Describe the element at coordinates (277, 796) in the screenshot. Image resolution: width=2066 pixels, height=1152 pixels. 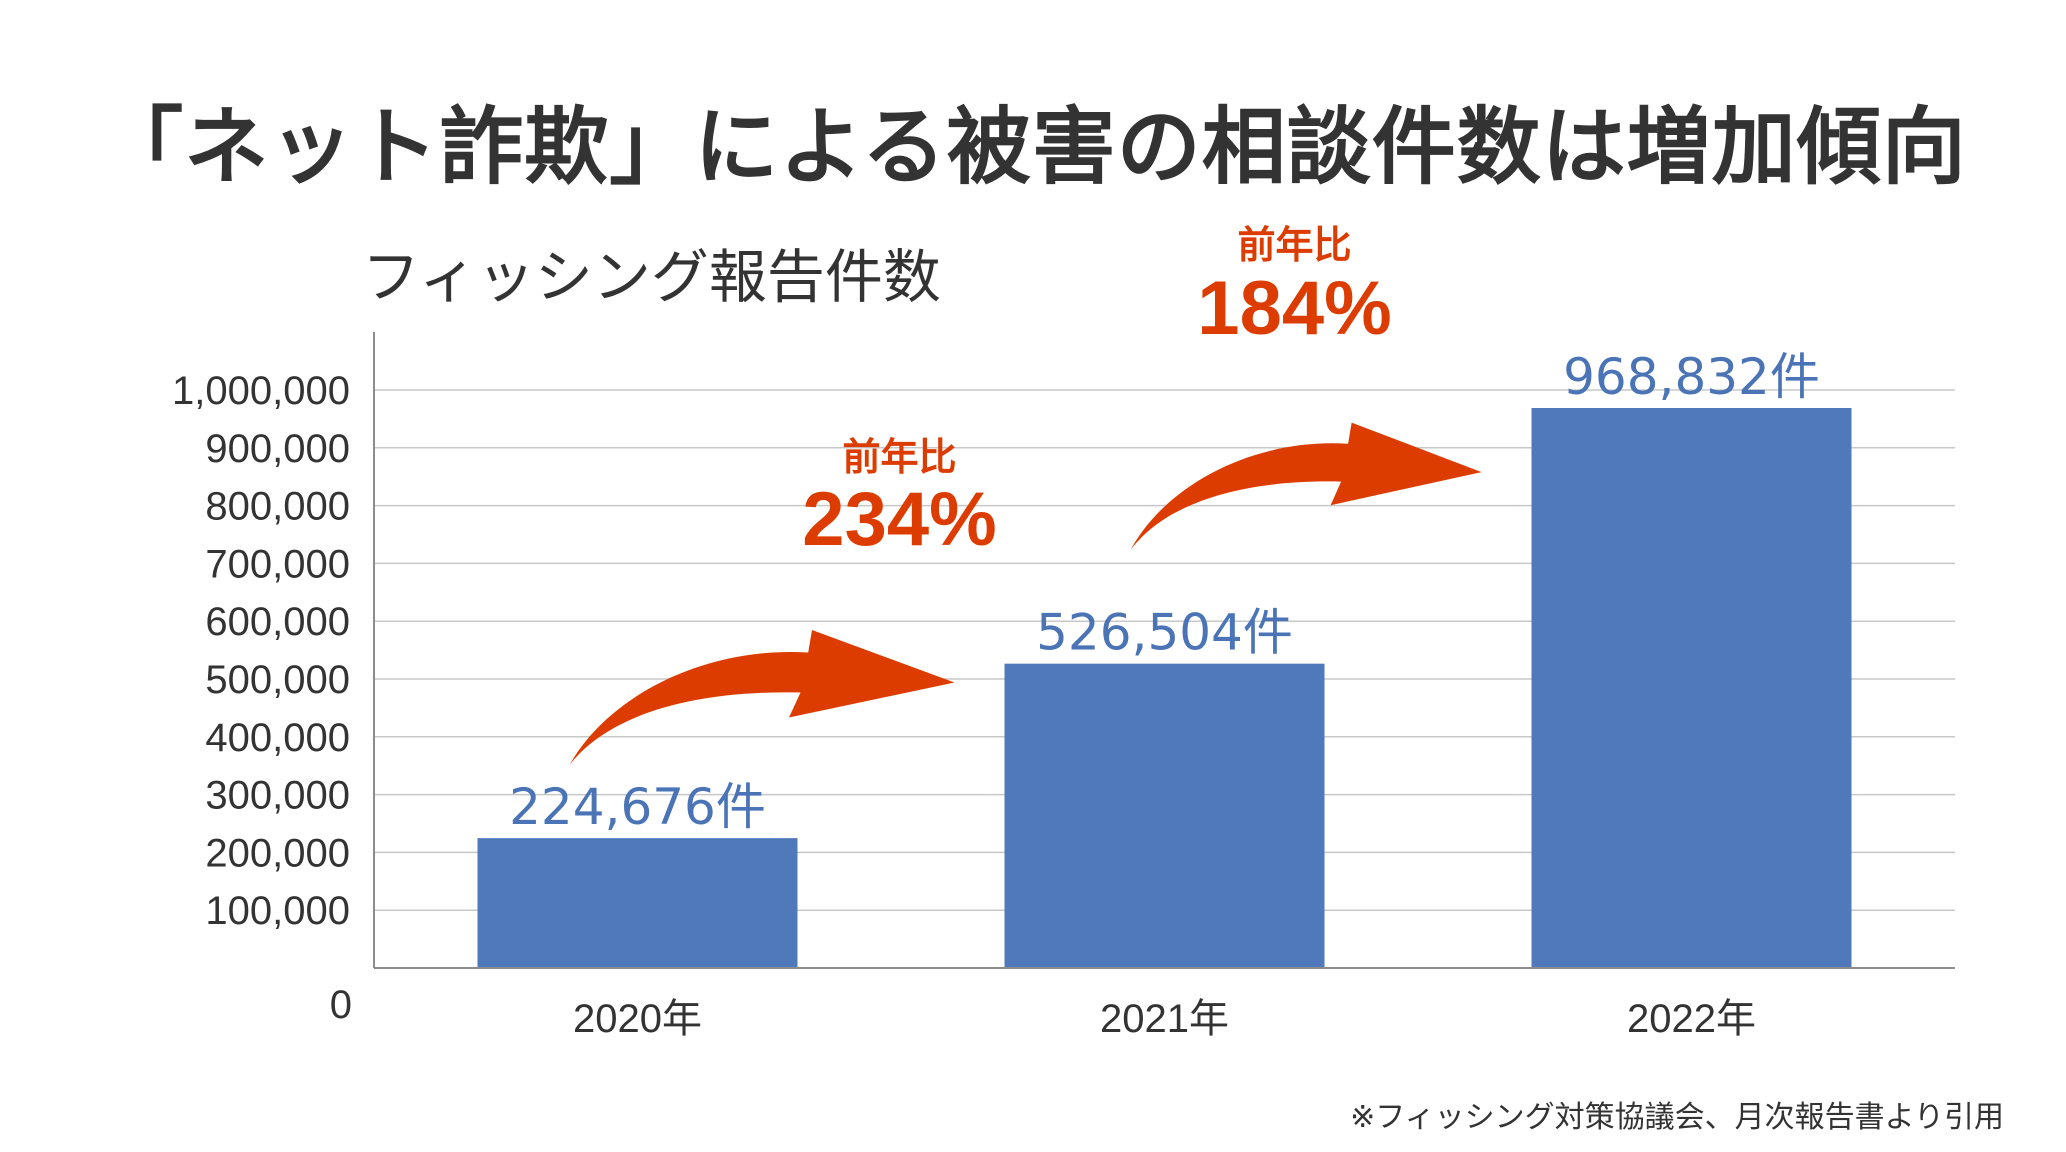
I see `y-tick-label: 300,000` at that location.